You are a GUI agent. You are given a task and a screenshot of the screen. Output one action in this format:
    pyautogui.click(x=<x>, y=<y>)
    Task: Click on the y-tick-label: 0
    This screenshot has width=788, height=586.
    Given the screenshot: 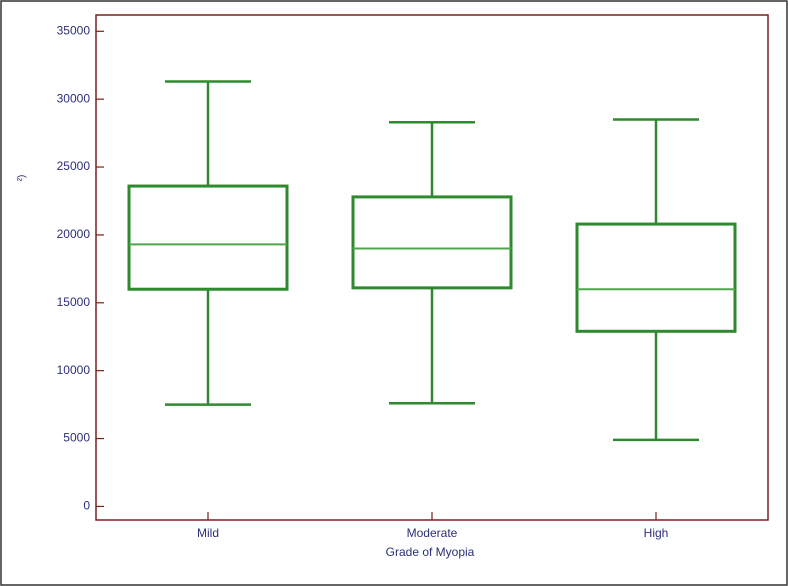 What is the action you would take?
    pyautogui.click(x=86, y=506)
    